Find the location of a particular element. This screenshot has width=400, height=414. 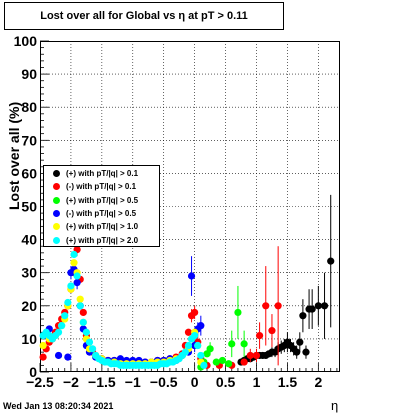

x-tick-label: −1 is located at coordinates (133, 382).